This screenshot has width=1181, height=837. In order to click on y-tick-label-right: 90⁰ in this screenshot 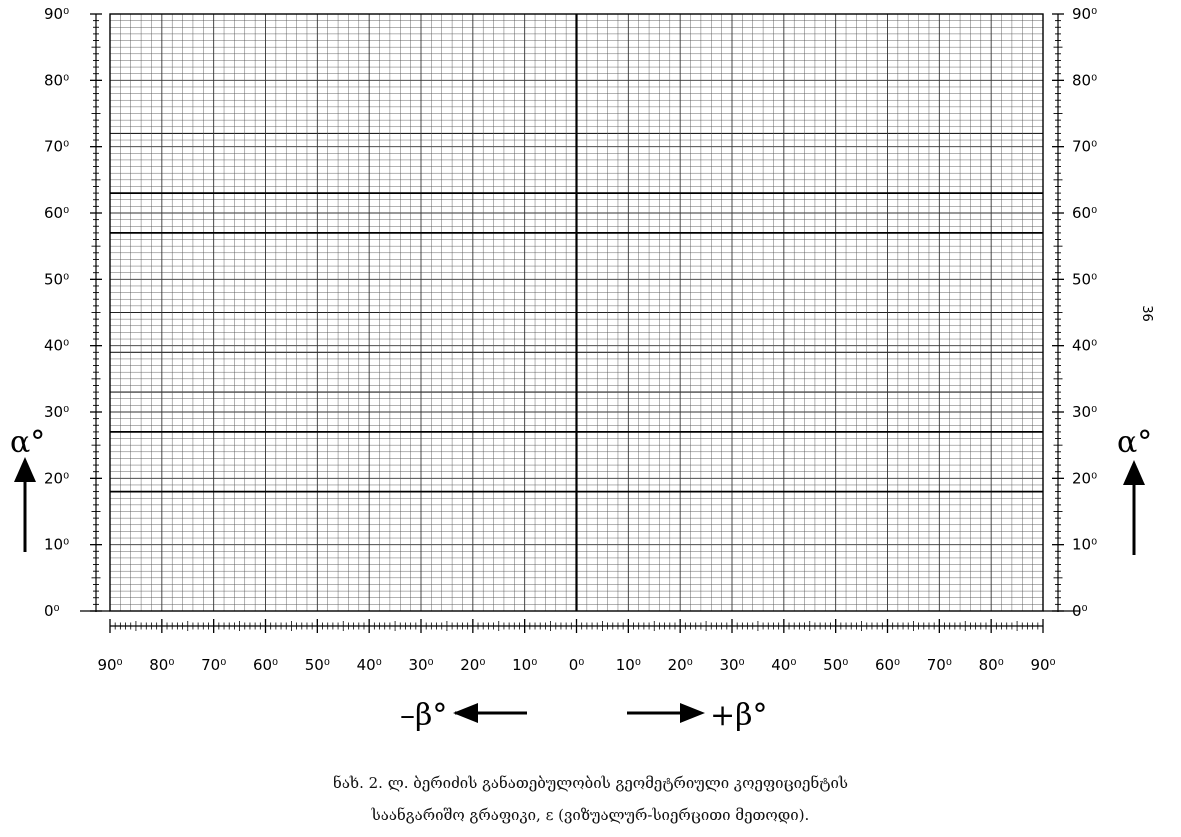, I will do `click(1084, 14)`.